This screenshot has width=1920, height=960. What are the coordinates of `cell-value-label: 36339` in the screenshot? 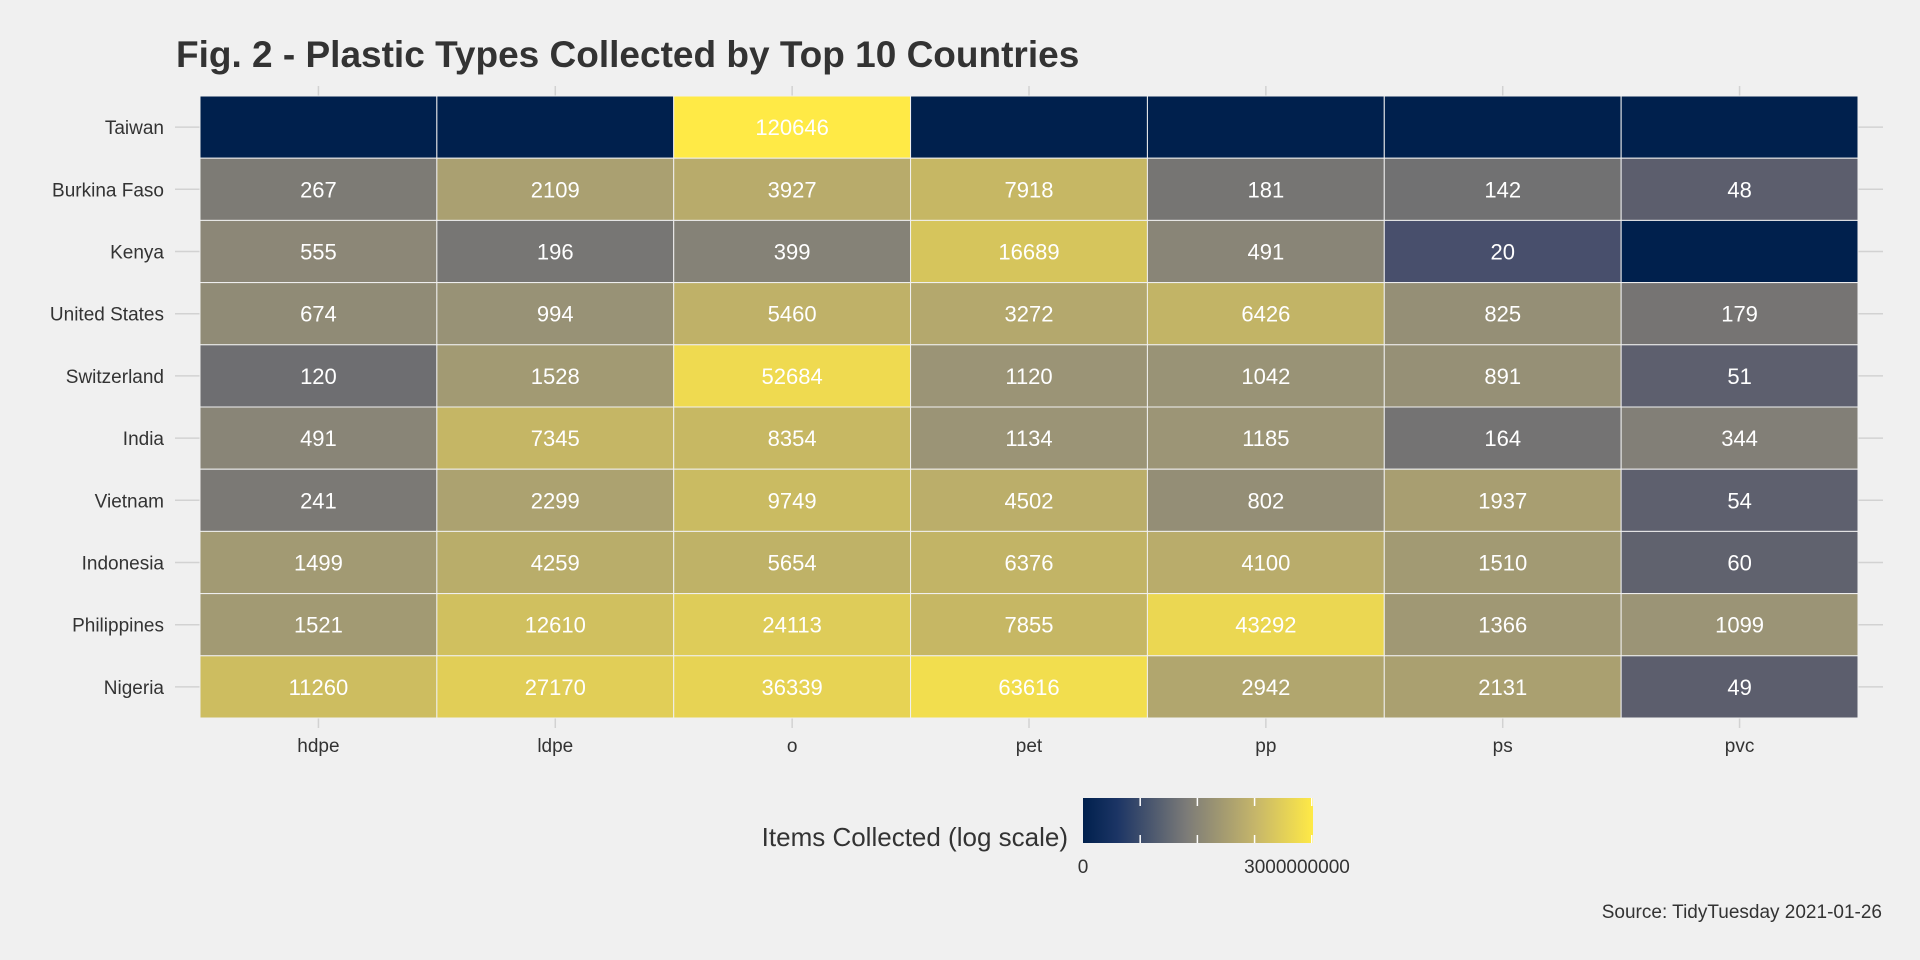 It's located at (792, 687).